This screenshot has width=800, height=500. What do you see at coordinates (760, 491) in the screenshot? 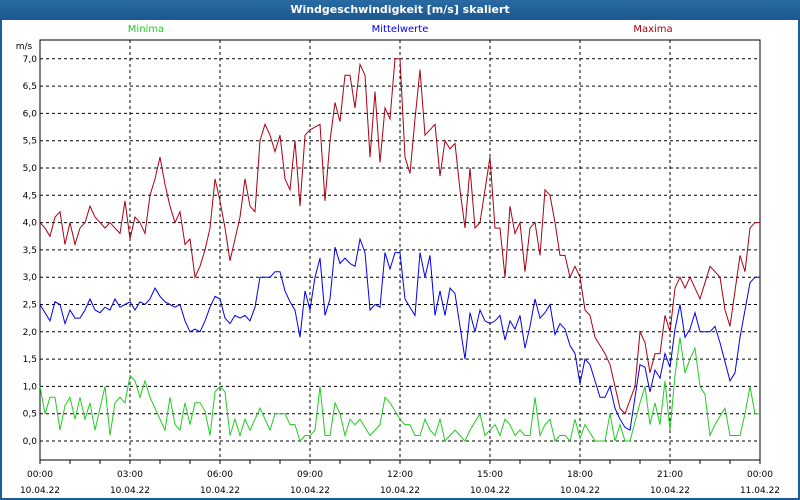
I see `x-tick-date: 11.04.22` at bounding box center [760, 491].